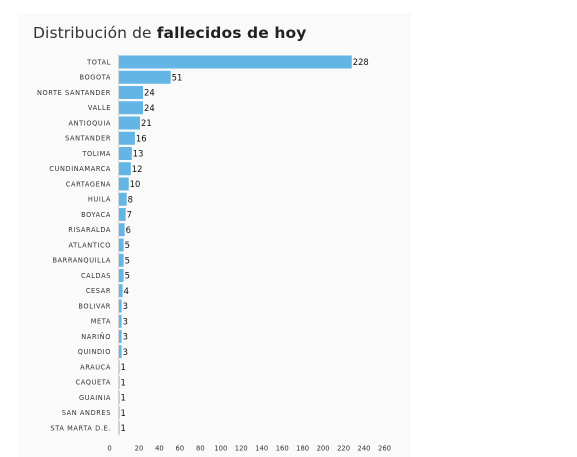  I want to click on chart-title-prefix: Distribución de, so click(95, 33).